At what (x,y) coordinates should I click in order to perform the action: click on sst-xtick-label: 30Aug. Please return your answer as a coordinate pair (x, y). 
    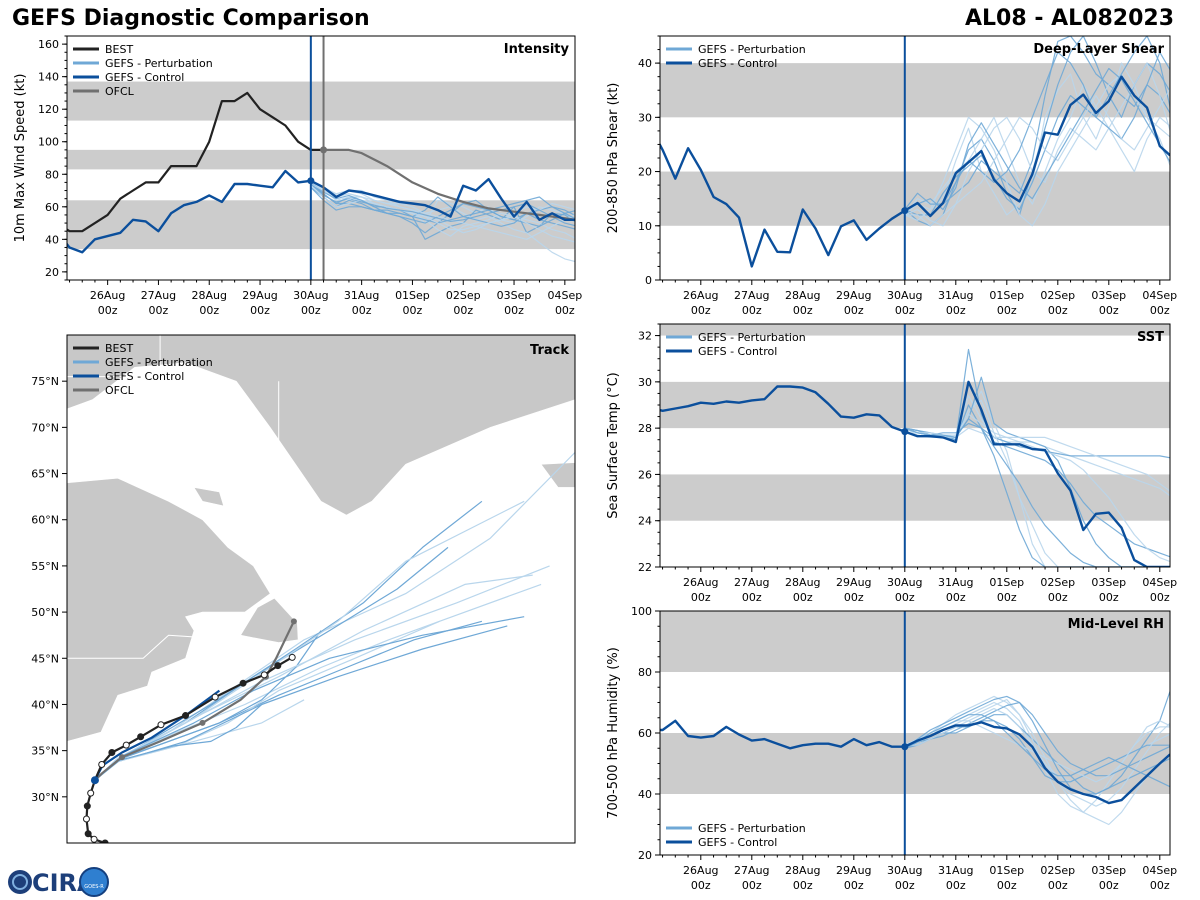
    Looking at the image, I should click on (904, 582).